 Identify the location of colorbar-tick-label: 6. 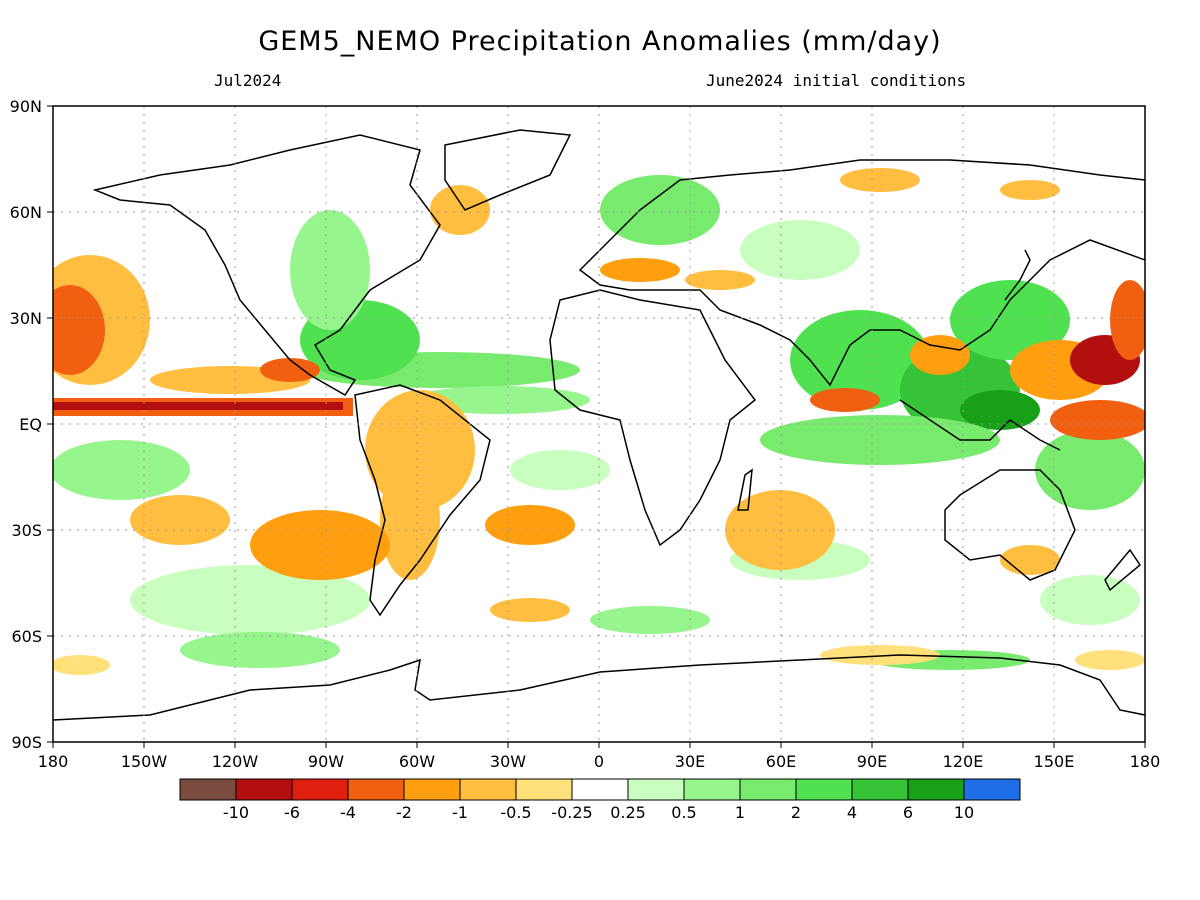
(908, 812).